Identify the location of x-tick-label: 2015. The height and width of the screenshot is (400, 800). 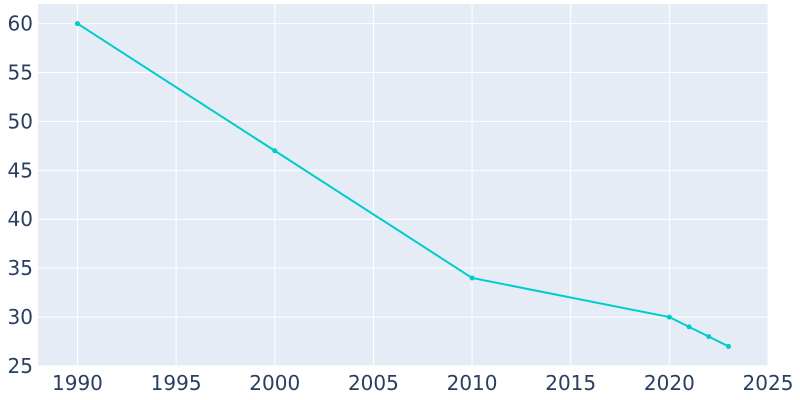
(570, 383).